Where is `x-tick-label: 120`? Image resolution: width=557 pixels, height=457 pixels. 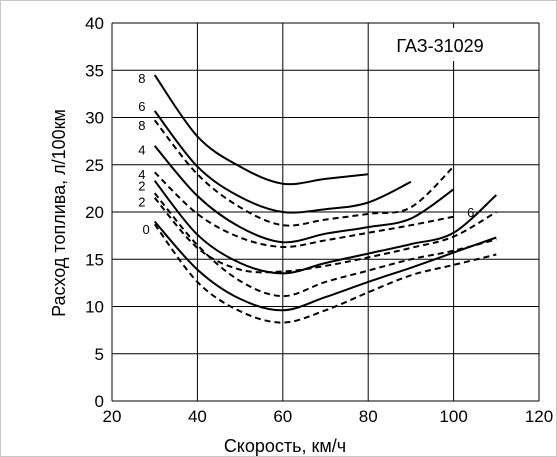 x-tick-label: 120 is located at coordinates (539, 416).